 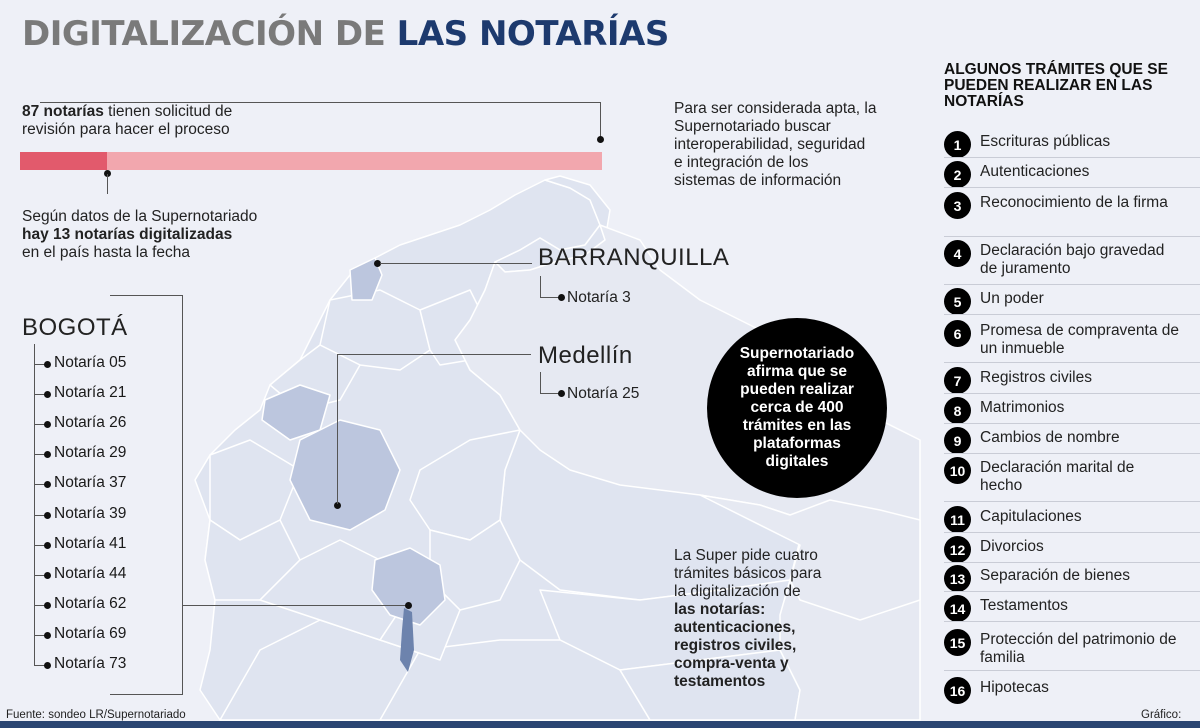 I want to click on super-line: trámites básicos para, so click(x=748, y=573).